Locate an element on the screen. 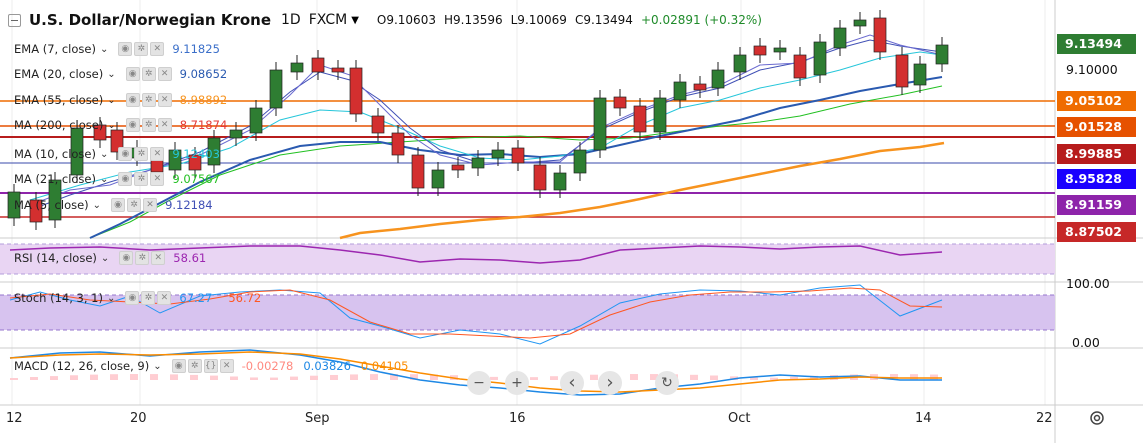 The image size is (1143, 443). macd-hist-value: -0.00278 is located at coordinates (267, 366).